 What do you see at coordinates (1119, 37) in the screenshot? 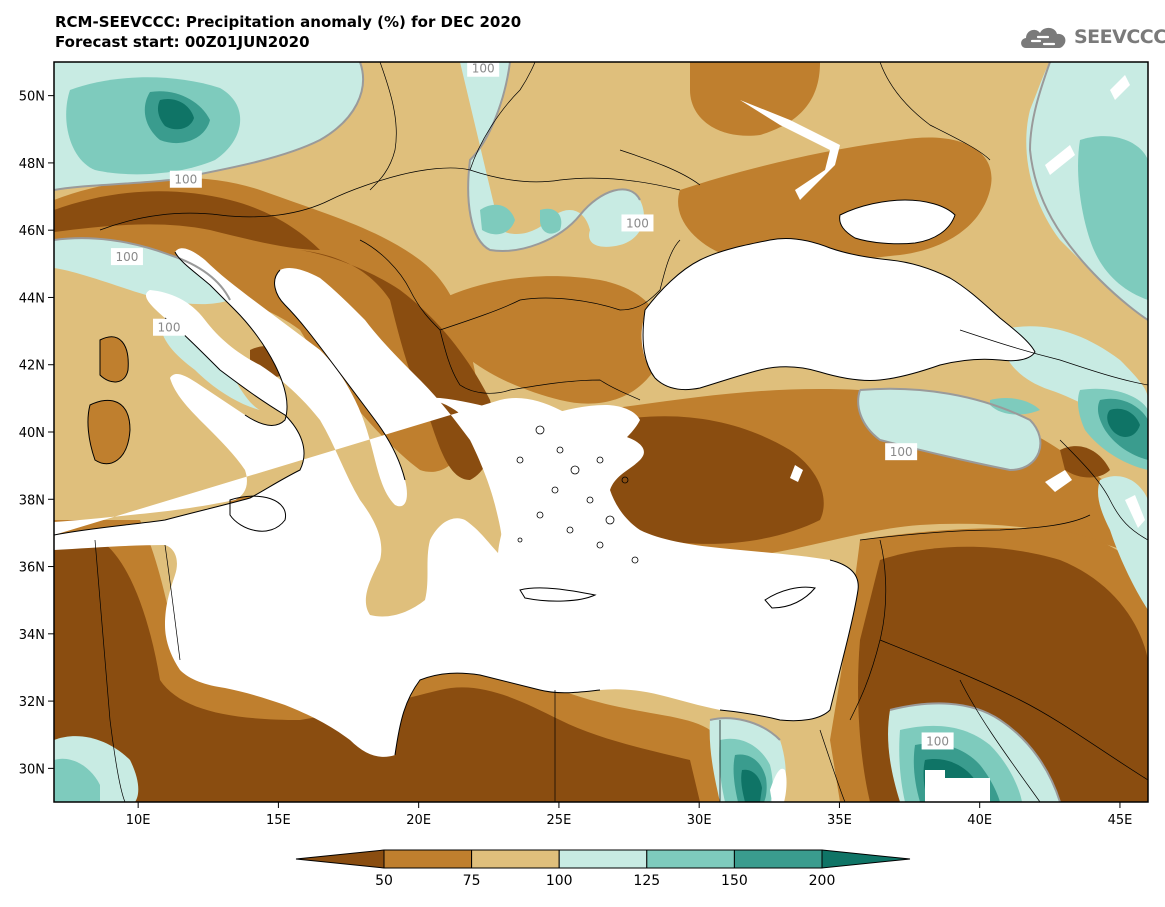
I see `logo-text: SEEVCCC` at bounding box center [1119, 37].